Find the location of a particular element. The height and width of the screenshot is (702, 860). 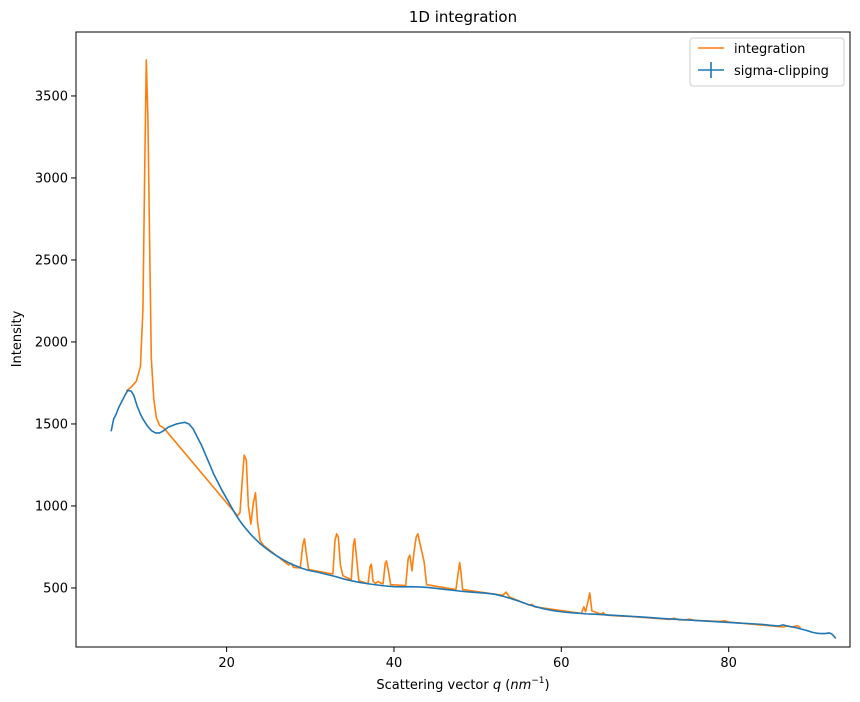

x-axis-label: Scattering vector q (nm−1) is located at coordinates (462, 684).